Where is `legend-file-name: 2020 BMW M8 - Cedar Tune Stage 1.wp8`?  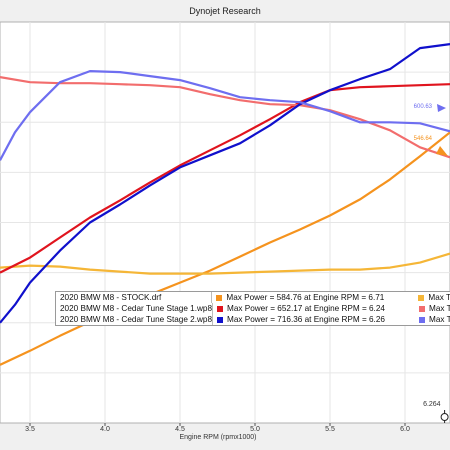 legend-file-name: 2020 BMW M8 - Cedar Tune Stage 1.wp8 is located at coordinates (136, 308).